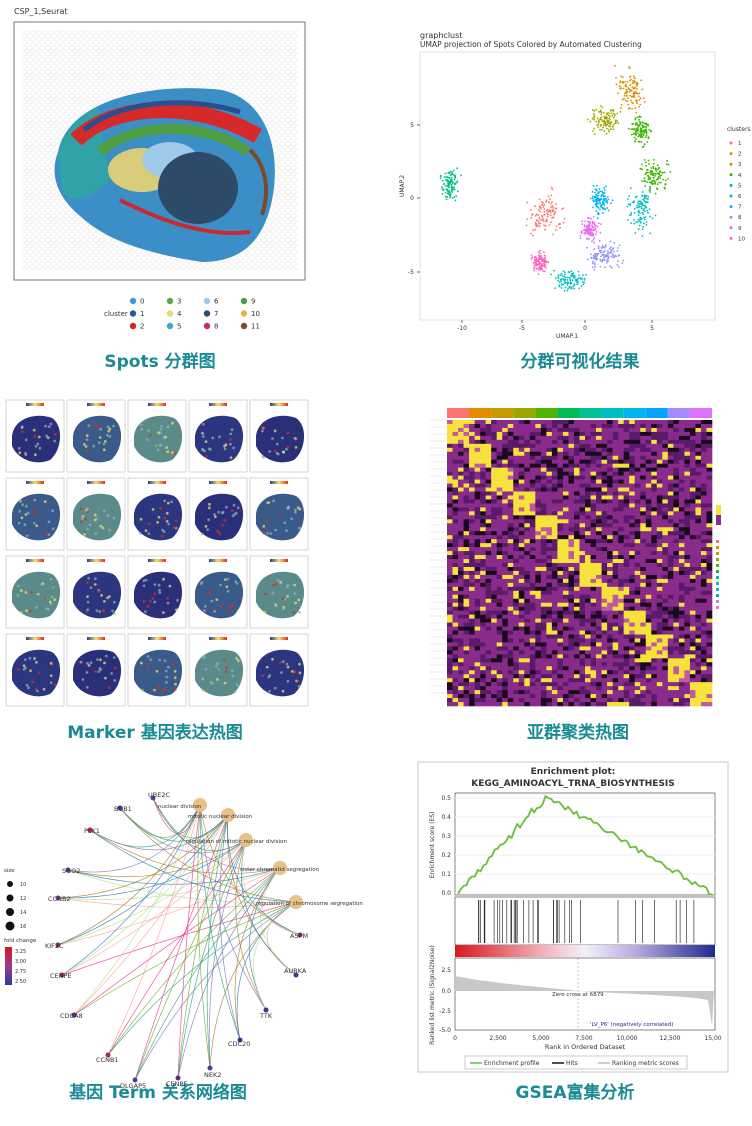 The width and height of the screenshot is (752, 1126). I want to click on legend-label: 8, so click(216, 327).